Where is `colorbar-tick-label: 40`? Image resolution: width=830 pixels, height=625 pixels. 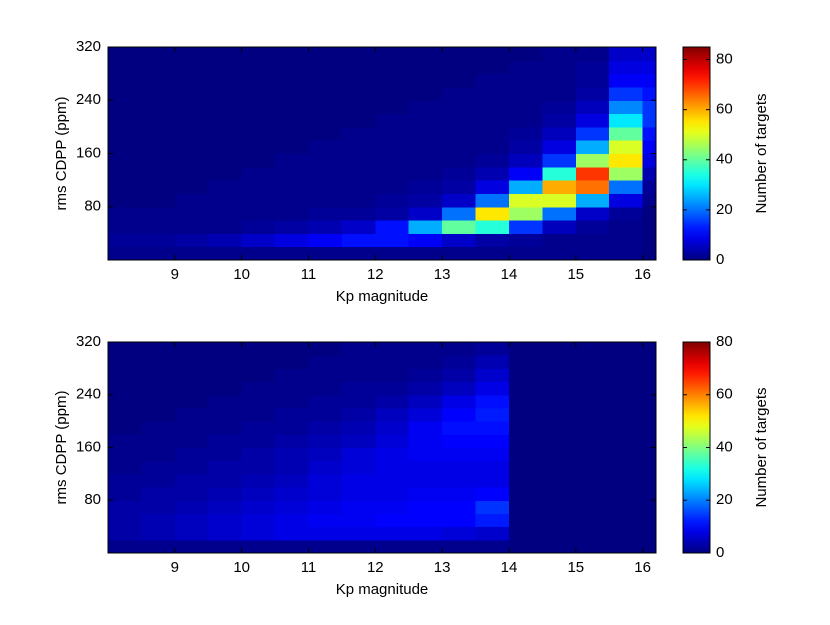 colorbar-tick-label: 40 is located at coordinates (724, 446).